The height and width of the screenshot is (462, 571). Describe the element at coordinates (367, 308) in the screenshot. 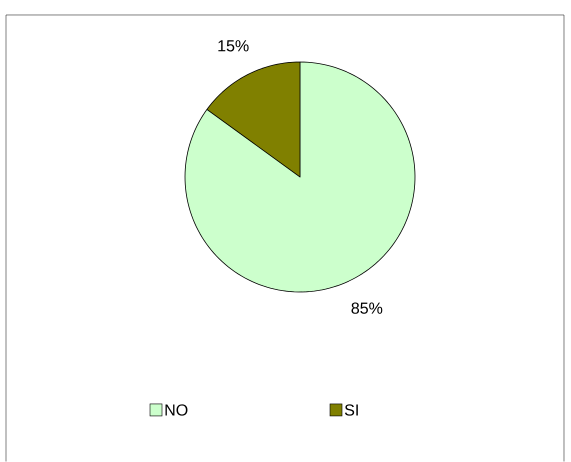

I see `data-label: 85%` at that location.